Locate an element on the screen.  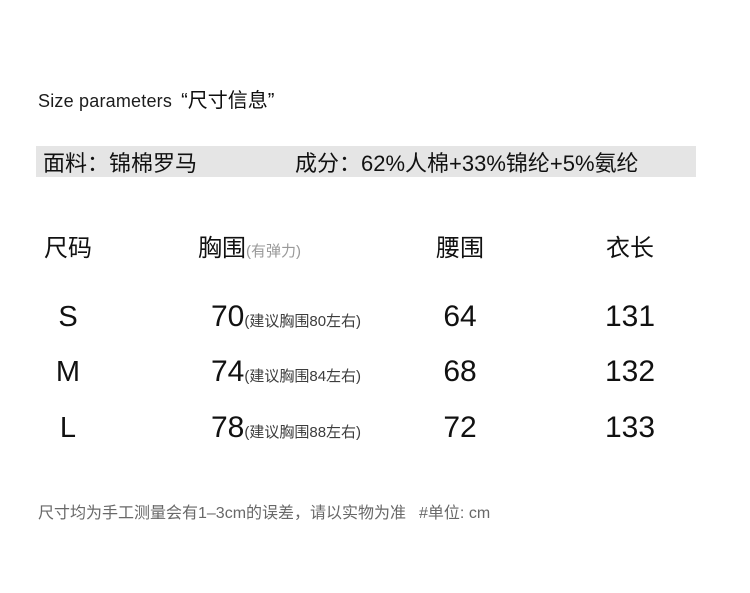
fabric-material-label: 面料：锦棉罗马 is located at coordinates (120, 163).